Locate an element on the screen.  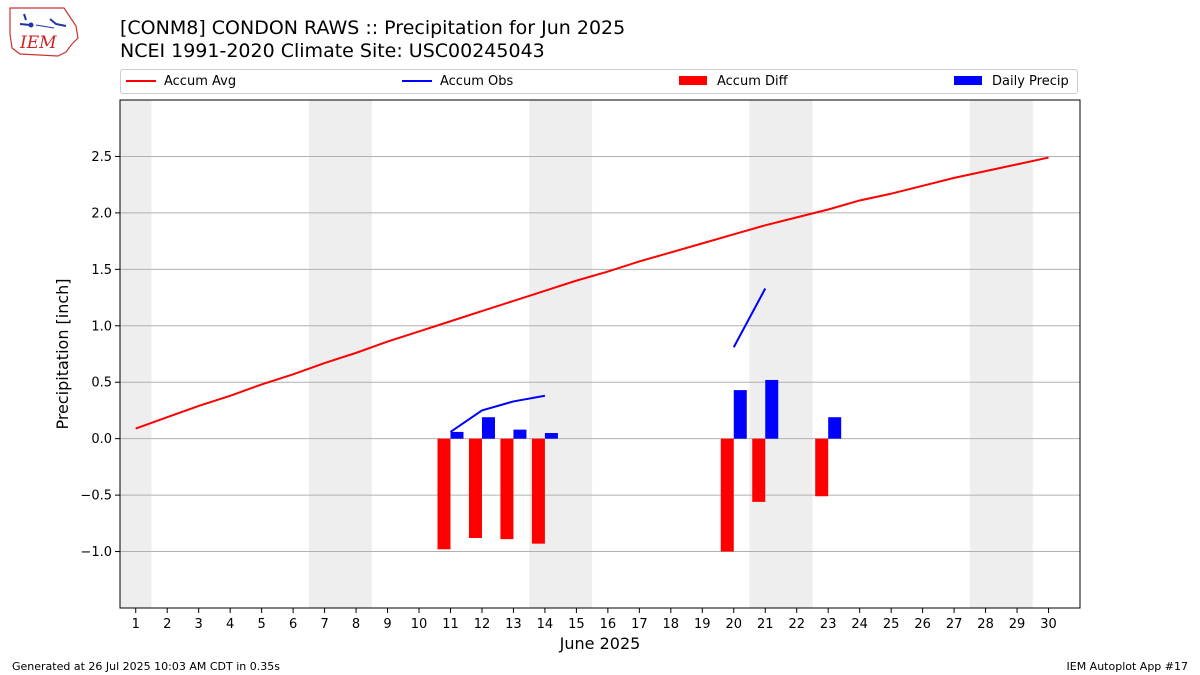
legend-item-accum-obs: Accum Obs is located at coordinates (457, 82).